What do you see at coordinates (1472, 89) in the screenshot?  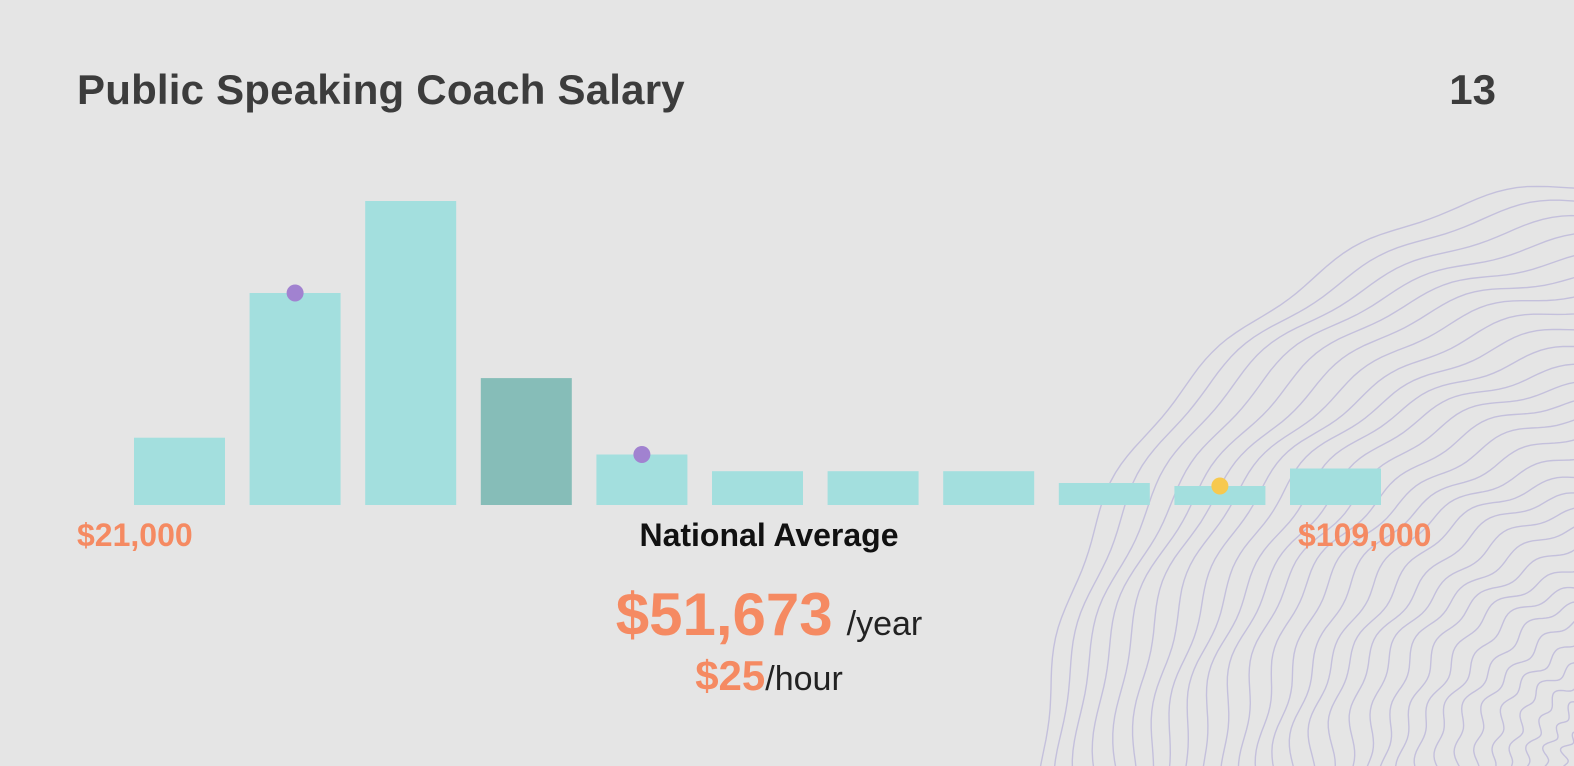 I see `page-number: 13` at bounding box center [1472, 89].